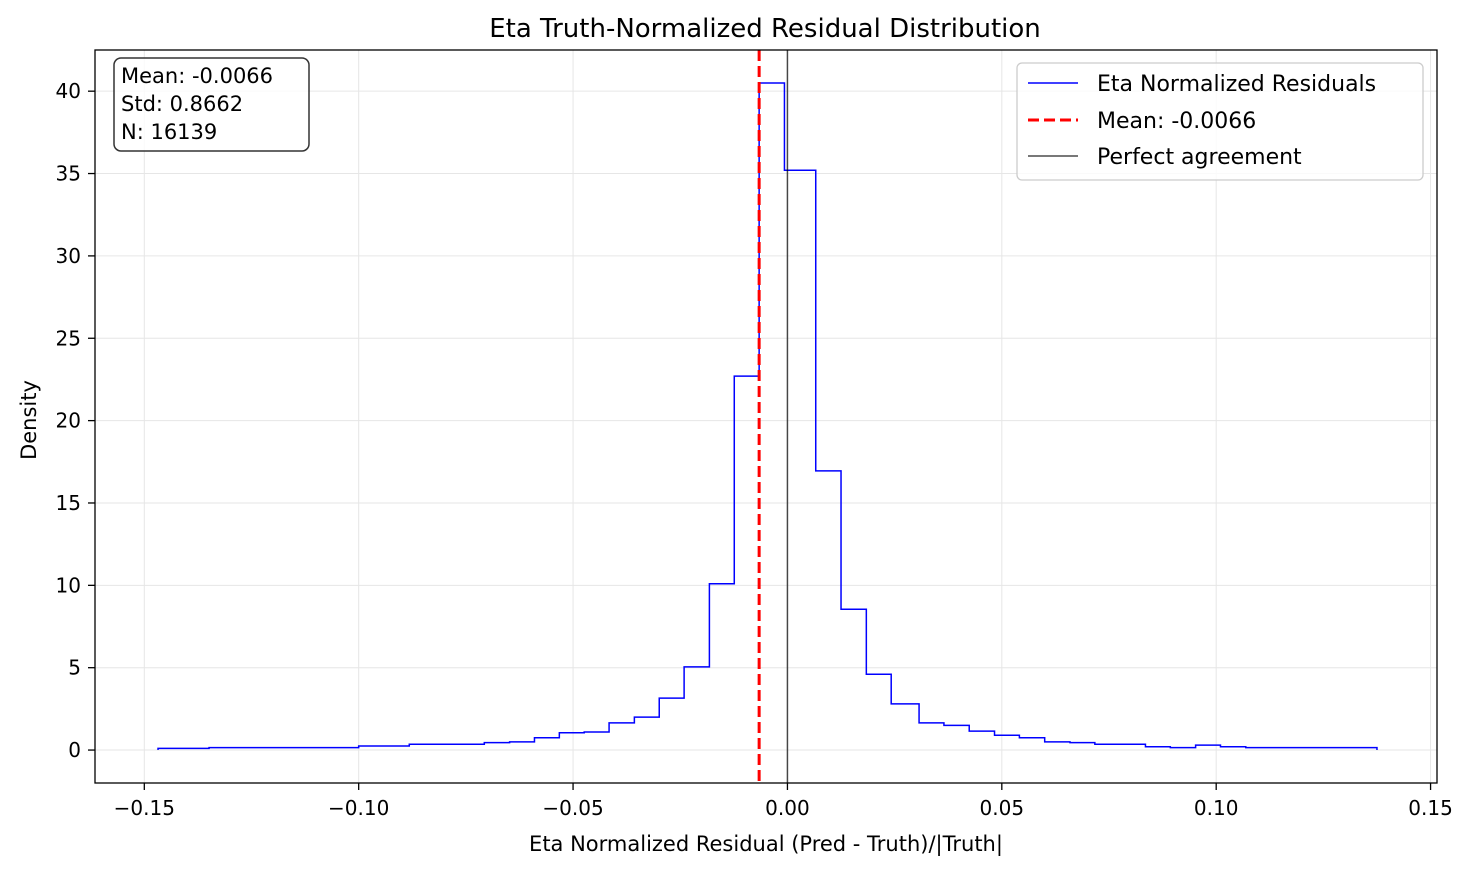 The height and width of the screenshot is (871, 1472). I want to click on legend-label-mean: Mean: -0.0066, so click(1176, 121).